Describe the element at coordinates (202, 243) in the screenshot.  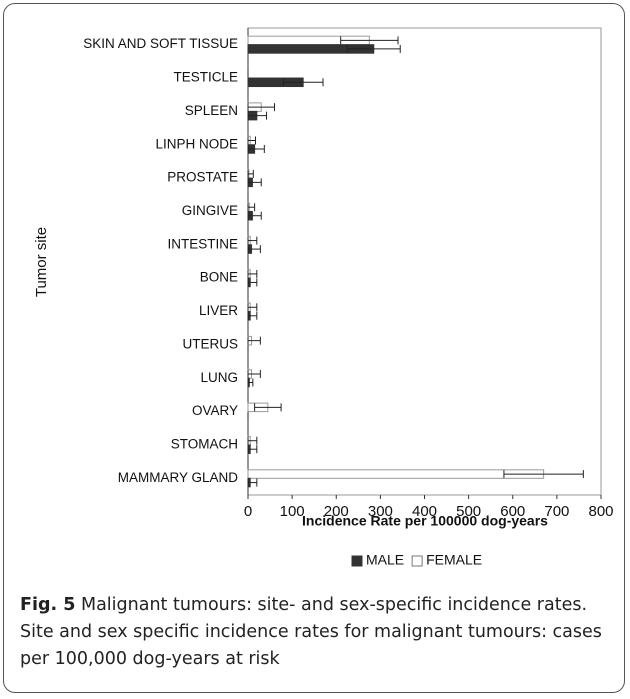
I see `y-tick-label: INTESTINE` at that location.